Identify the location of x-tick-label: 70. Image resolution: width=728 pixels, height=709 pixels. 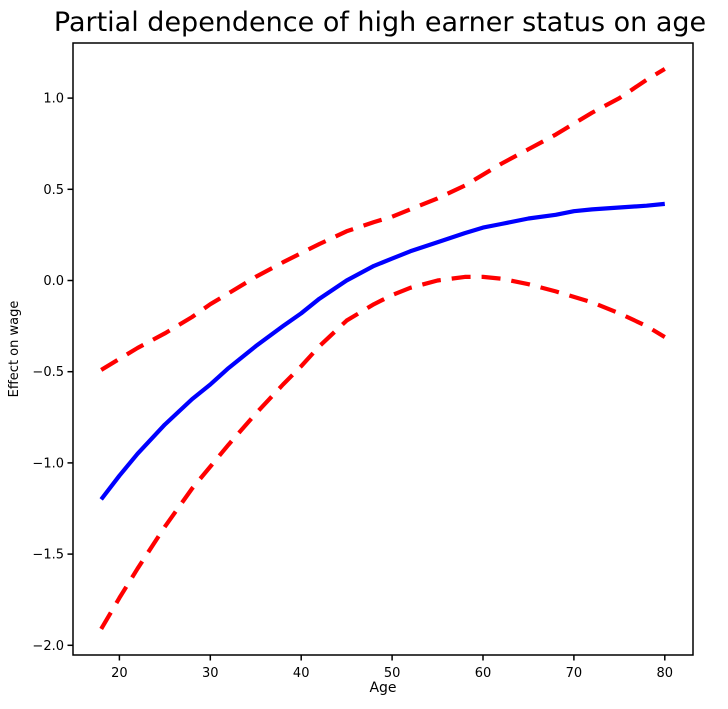
(574, 673).